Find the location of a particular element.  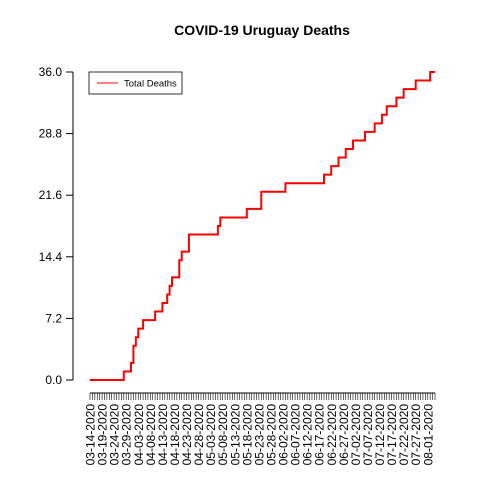

x-tick-label: 06-02-2020 is located at coordinates (284, 435).